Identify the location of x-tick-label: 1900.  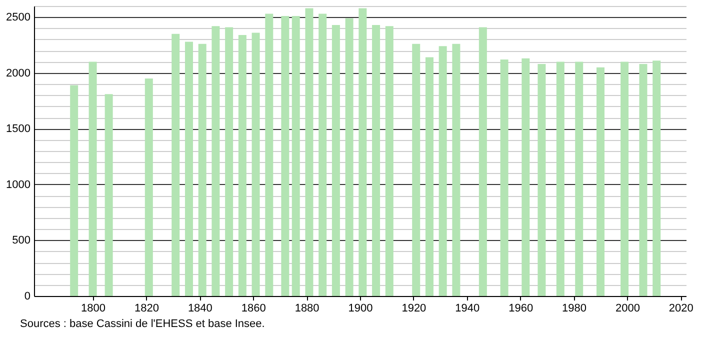
(360, 308).